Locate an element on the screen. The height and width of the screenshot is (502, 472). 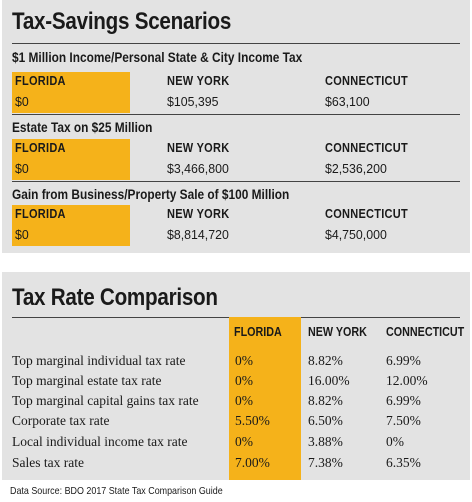
row-label: Corporate tax rate is located at coordinates (61, 420).